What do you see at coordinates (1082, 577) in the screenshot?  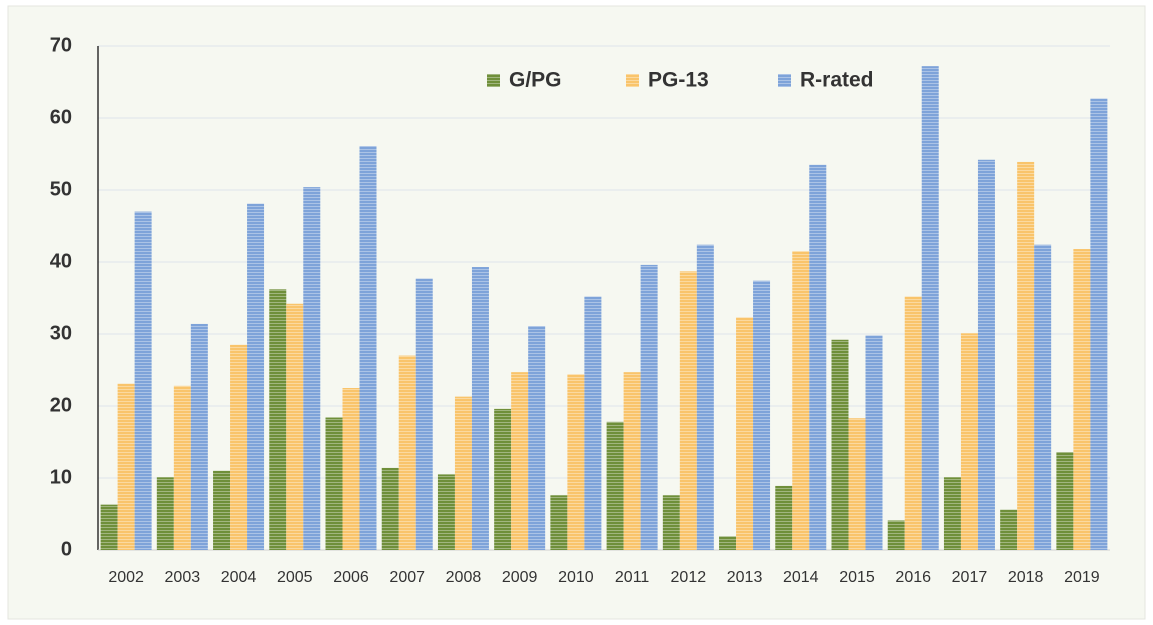 I see `x-tick-label: 2019` at bounding box center [1082, 577].